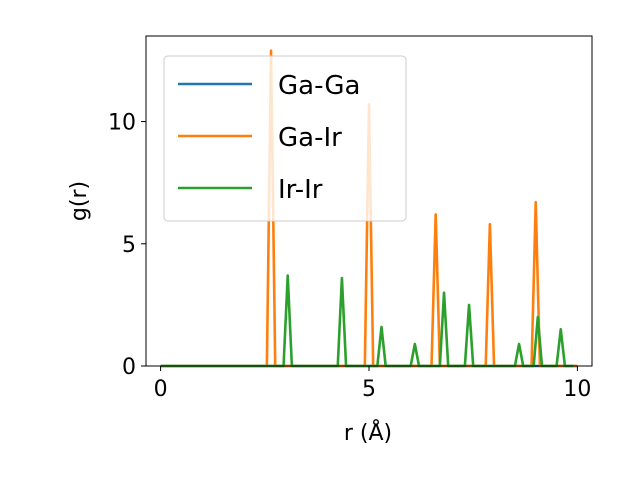 The height and width of the screenshot is (480, 640). What do you see at coordinates (369, 389) in the screenshot?
I see `x-tick-label: 5` at bounding box center [369, 389].